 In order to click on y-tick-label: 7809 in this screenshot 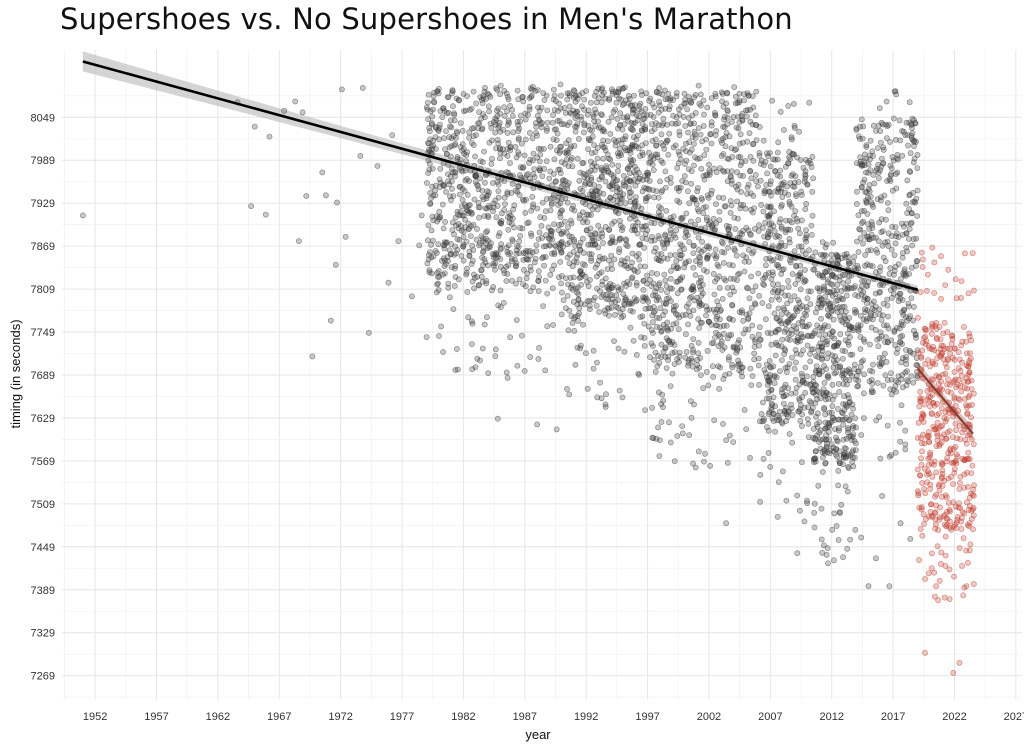, I will do `click(43, 290)`.